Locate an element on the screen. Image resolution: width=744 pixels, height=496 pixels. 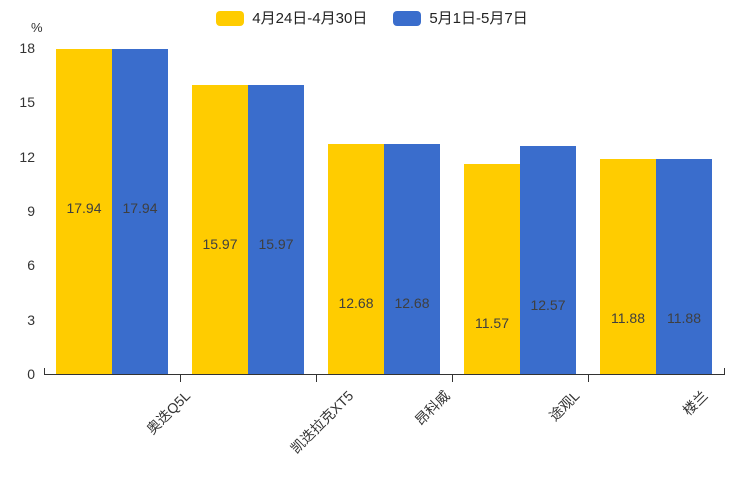
y-axis-tick-label: 6 is located at coordinates (31, 265).